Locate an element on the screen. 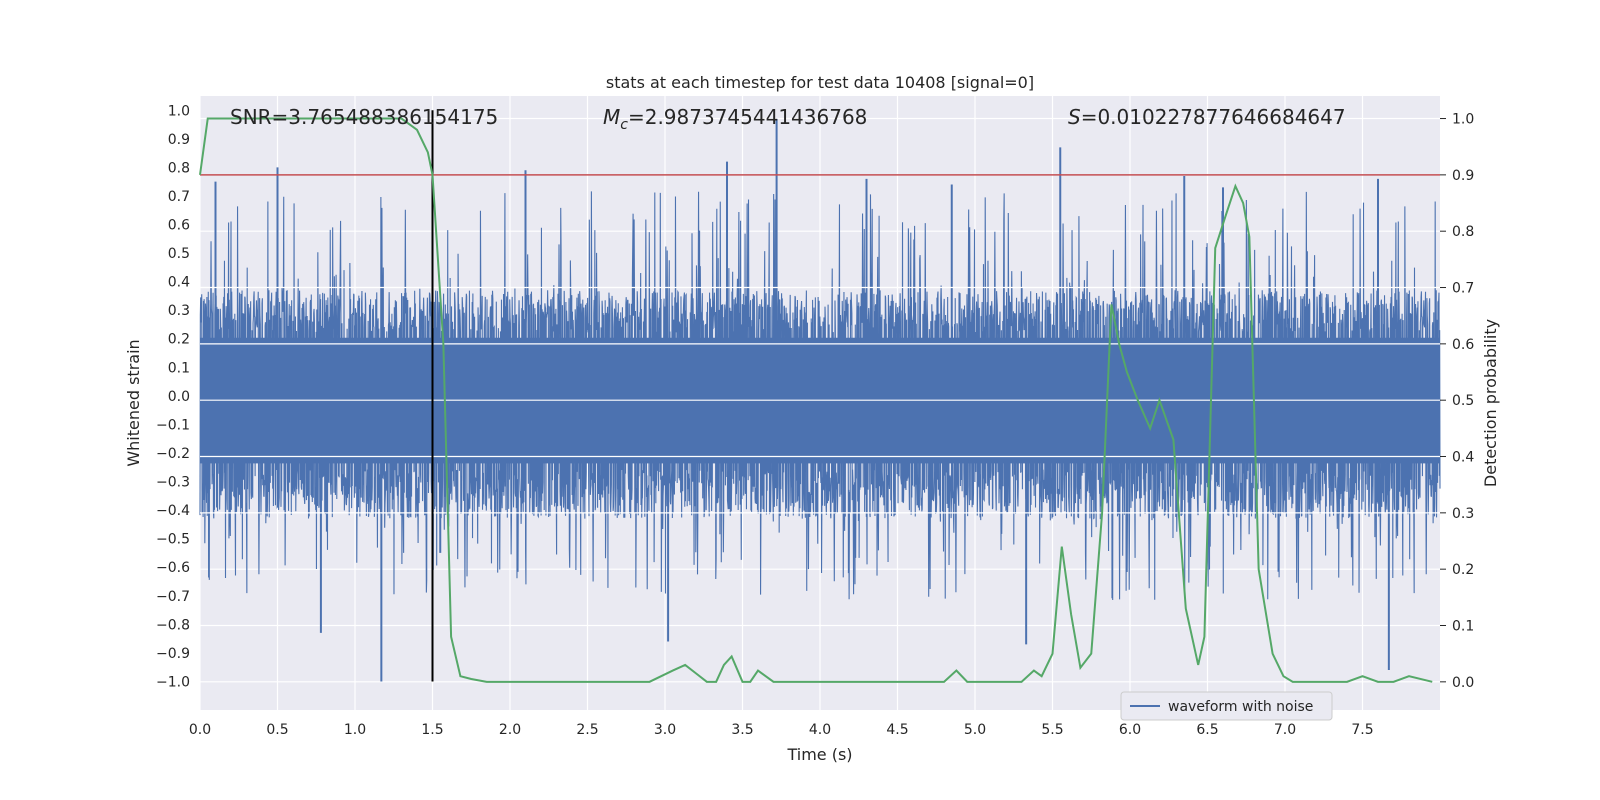  y-left-tick-label-3: 0.7 is located at coordinates (179, 197).